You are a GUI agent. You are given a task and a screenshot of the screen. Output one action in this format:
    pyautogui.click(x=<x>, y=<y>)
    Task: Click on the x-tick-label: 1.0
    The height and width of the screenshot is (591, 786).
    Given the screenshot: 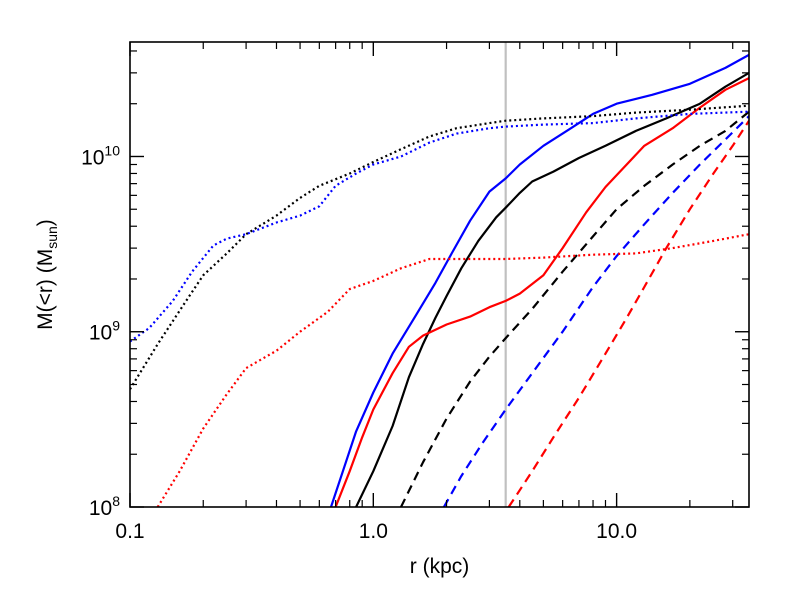 What is the action you would take?
    pyautogui.click(x=373, y=531)
    